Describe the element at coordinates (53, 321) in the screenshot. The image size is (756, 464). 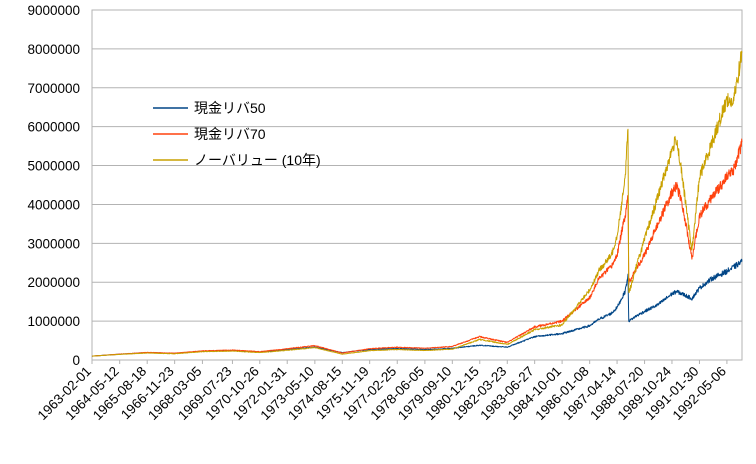
I see `y-tick-label: 1000000` at that location.